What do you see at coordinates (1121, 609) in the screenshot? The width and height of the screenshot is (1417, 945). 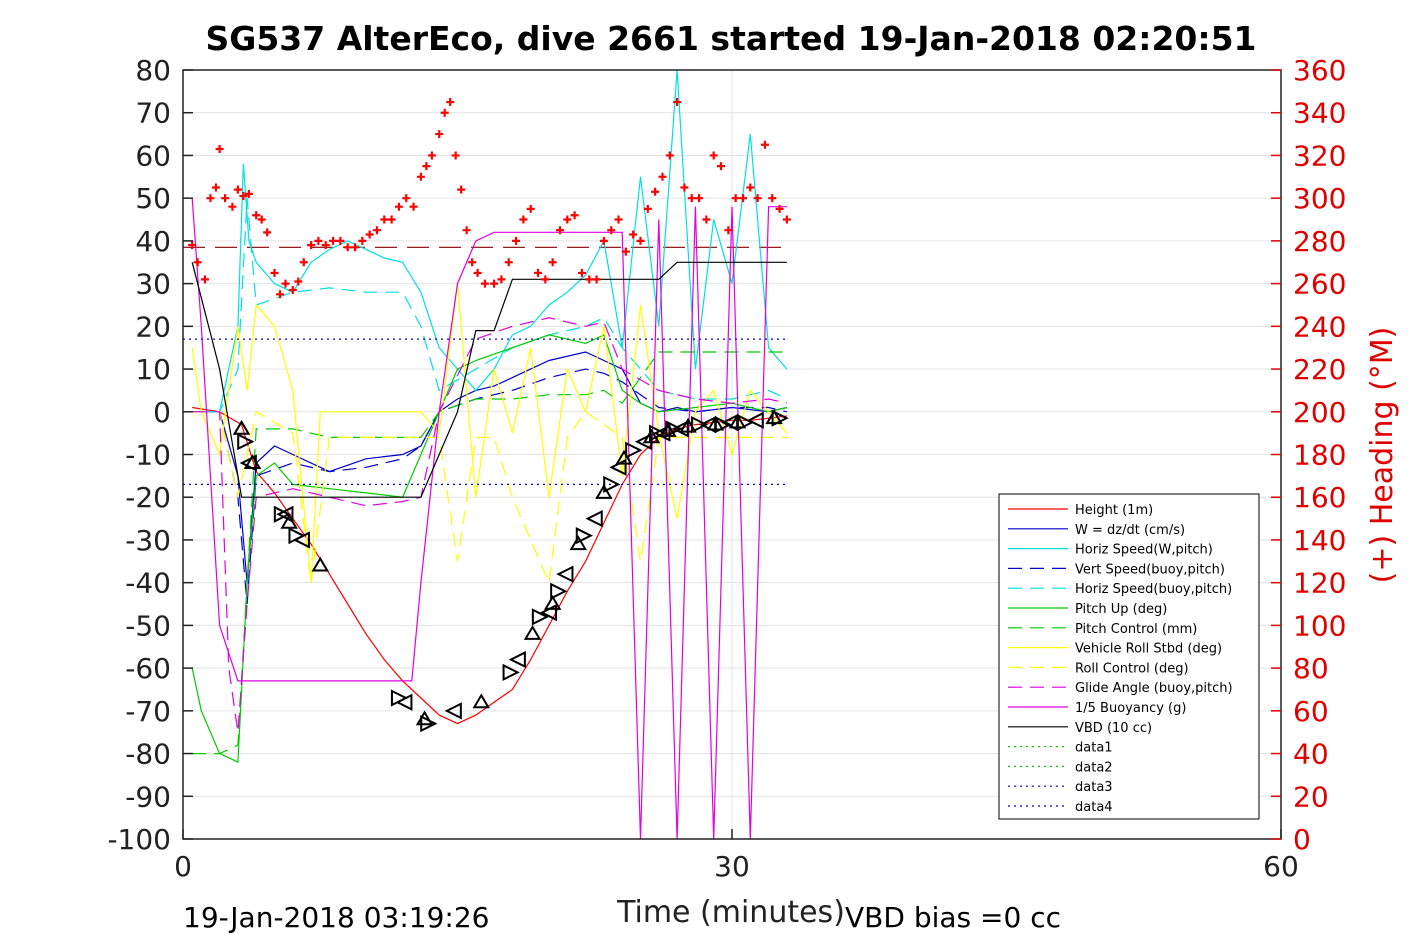 I see `legend-label-5: Pitch Up (deg)` at bounding box center [1121, 609].